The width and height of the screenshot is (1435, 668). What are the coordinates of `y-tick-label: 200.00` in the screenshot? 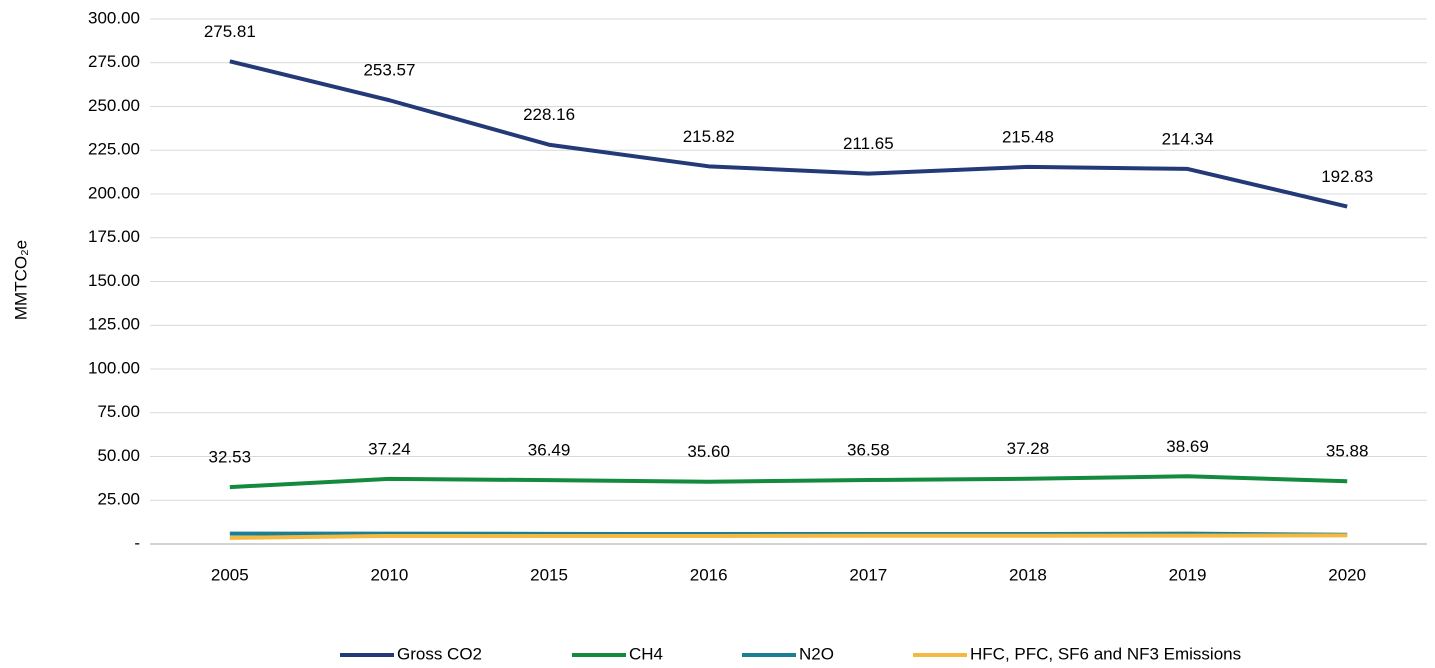 It's located at (114, 192).